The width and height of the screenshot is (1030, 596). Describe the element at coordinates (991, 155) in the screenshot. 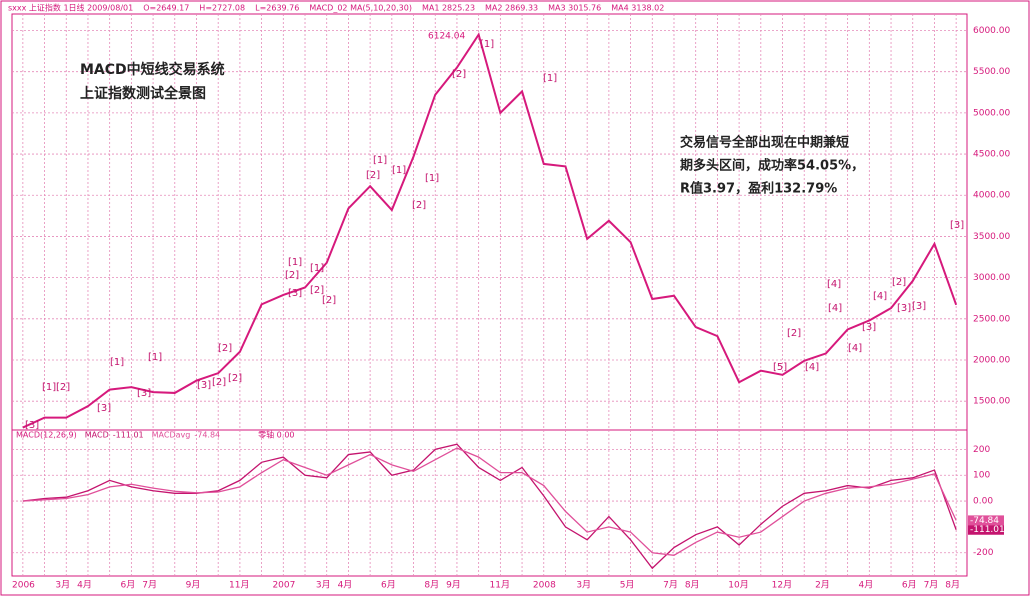

I see `y-tick-label: 4500.00` at that location.